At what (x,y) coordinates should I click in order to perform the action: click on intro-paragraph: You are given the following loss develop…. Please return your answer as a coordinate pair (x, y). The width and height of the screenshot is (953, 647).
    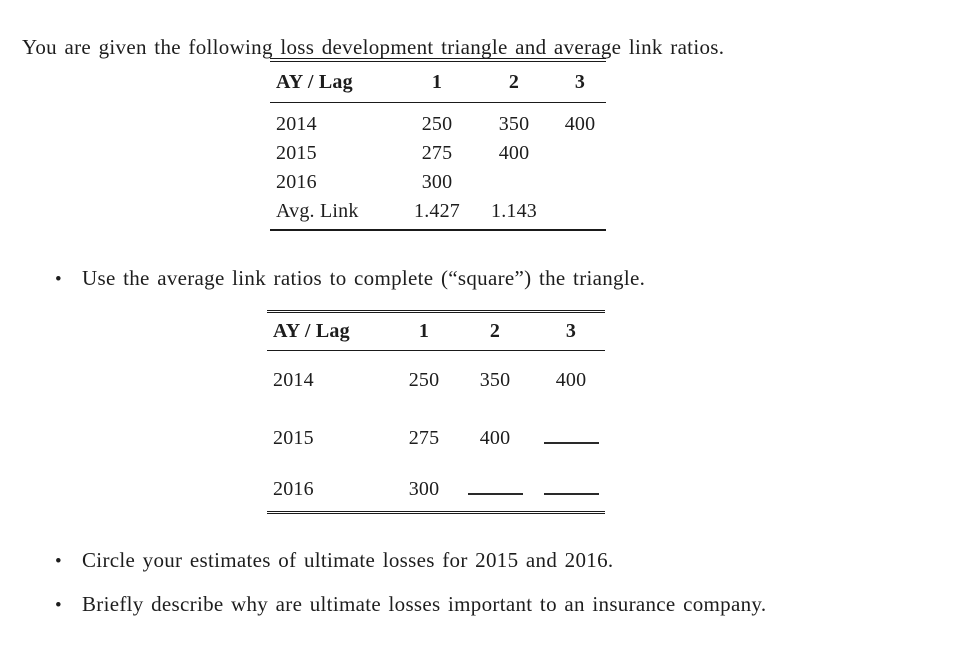
    Looking at the image, I should click on (373, 47).